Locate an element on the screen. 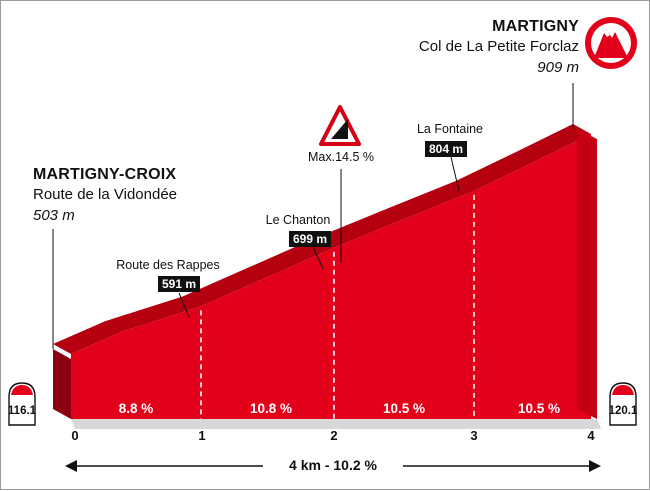  profile-baseline is located at coordinates (336, 424).